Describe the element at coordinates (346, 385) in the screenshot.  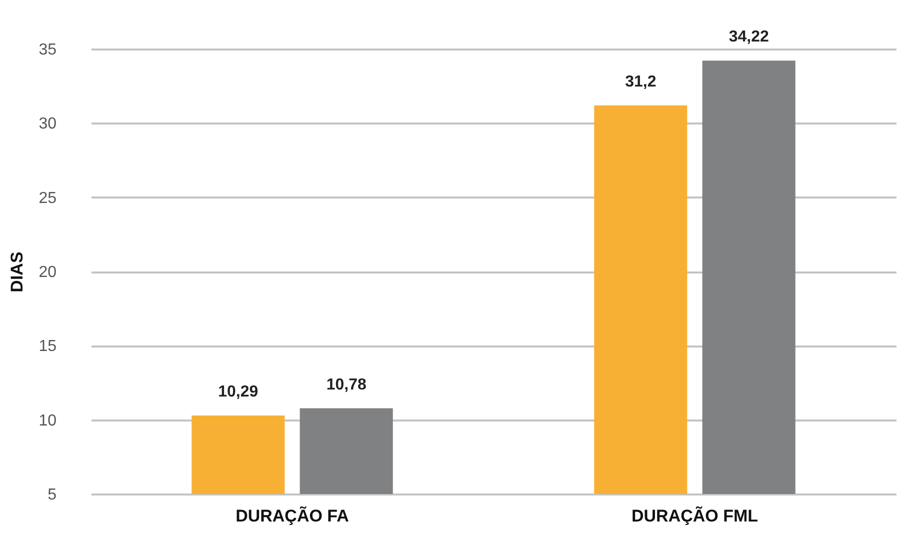
I see `data-label: 10,78` at that location.